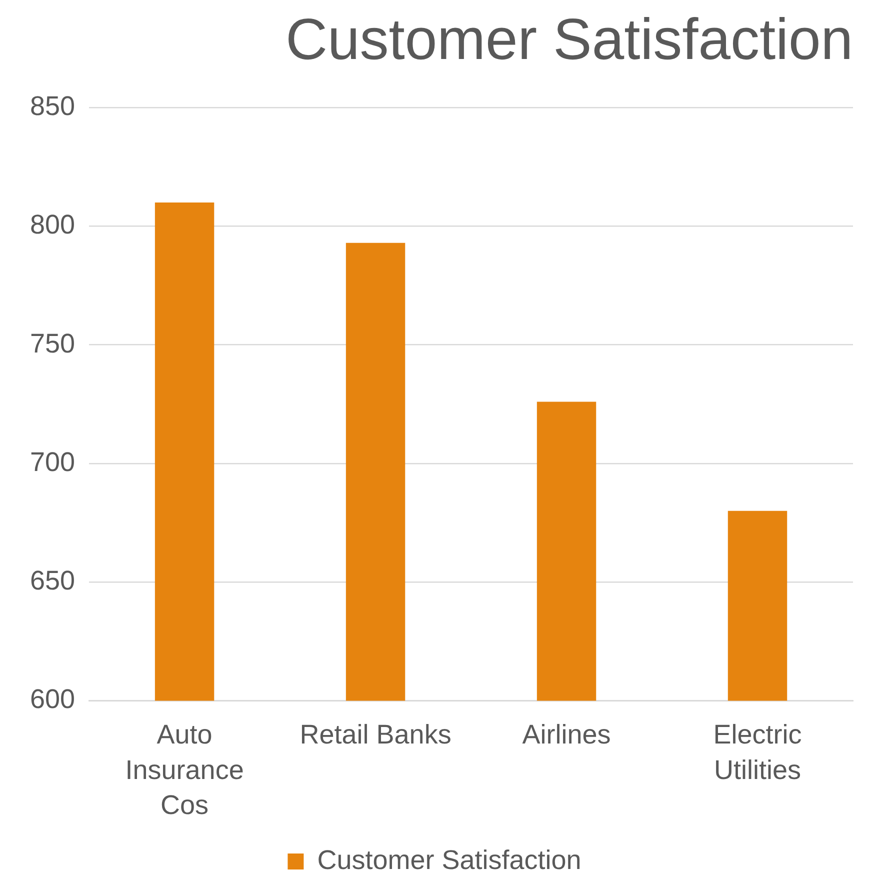 This screenshot has width=869, height=893. I want to click on legend-label: Customer Satisfaction, so click(449, 859).